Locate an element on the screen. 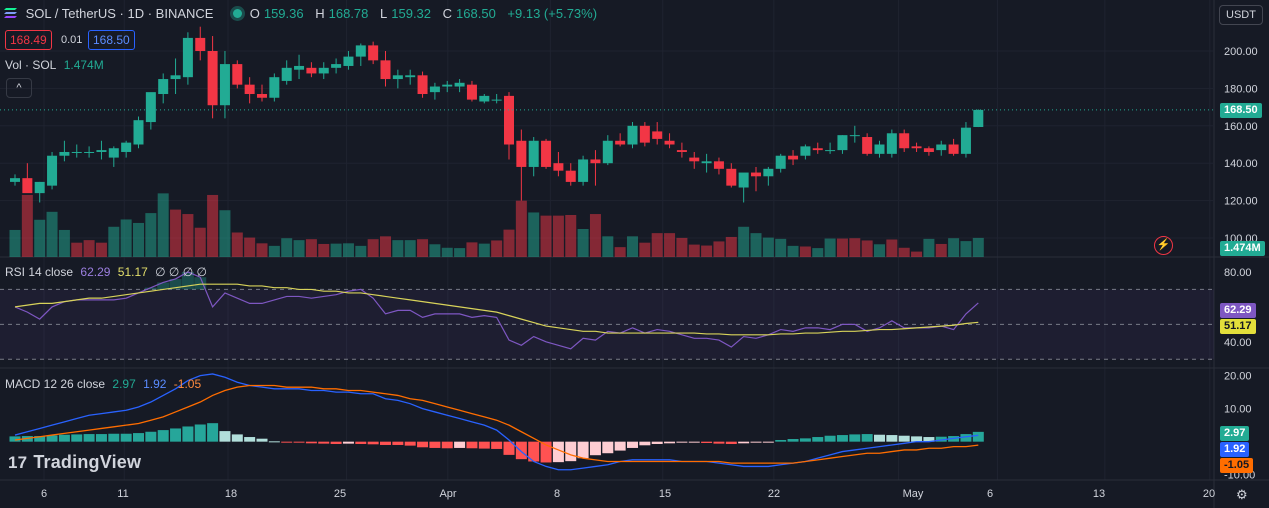 The height and width of the screenshot is (508, 1269). rsi-legend: RSI 14 close 62.29 51.17 ∅ ∅ ∅ ∅ is located at coordinates (108, 272).